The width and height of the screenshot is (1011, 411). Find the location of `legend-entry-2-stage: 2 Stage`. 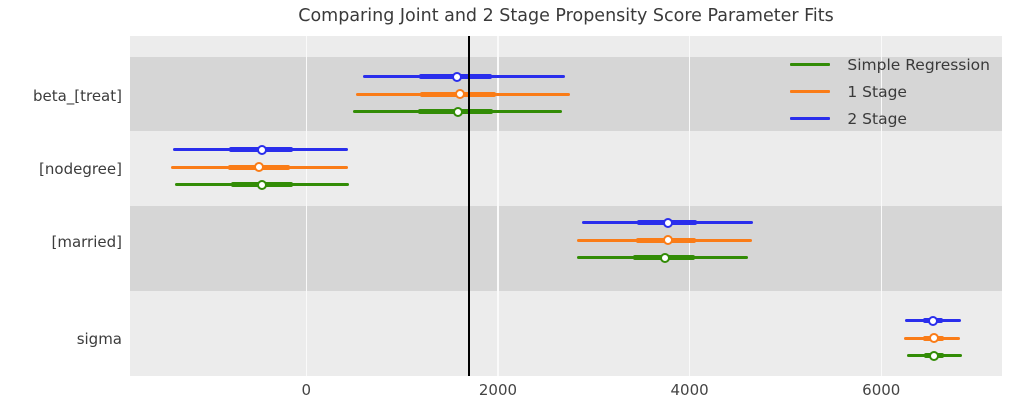

legend-entry-2-stage: 2 Stage is located at coordinates (890, 118).